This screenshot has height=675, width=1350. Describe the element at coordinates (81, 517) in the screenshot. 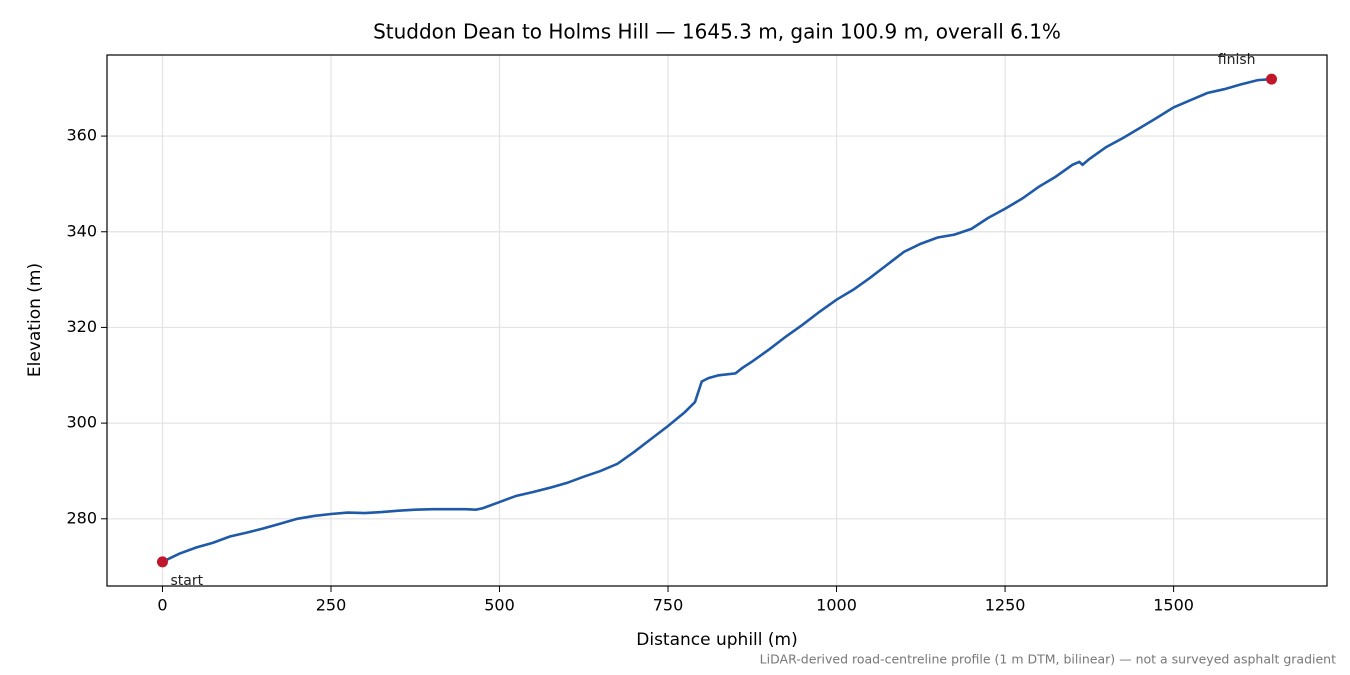

I see `y-tick-label: 280` at that location.